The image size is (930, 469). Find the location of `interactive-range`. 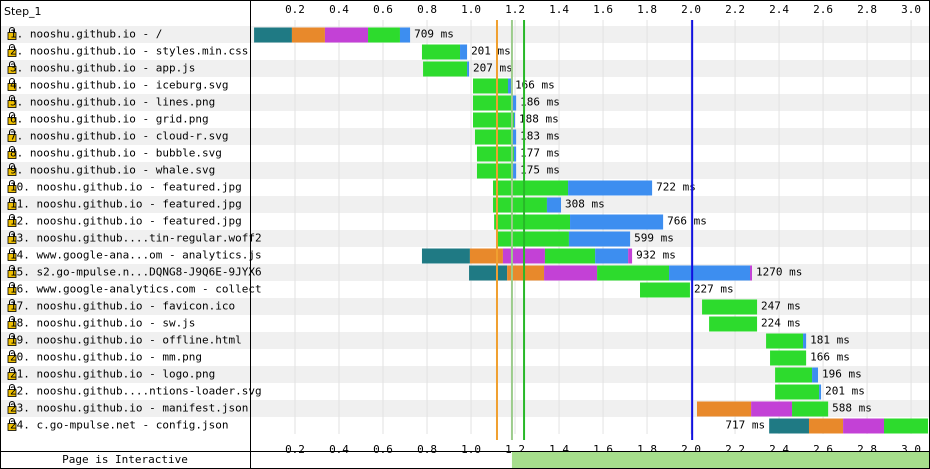

interactive-range is located at coordinates (720, 460).